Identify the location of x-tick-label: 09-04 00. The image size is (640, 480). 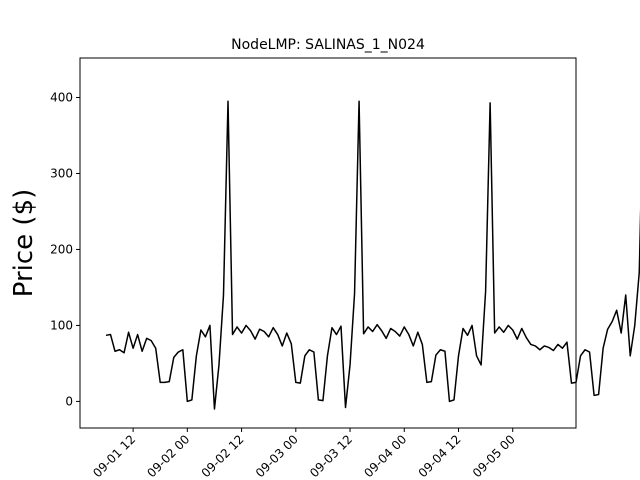
(385, 456).